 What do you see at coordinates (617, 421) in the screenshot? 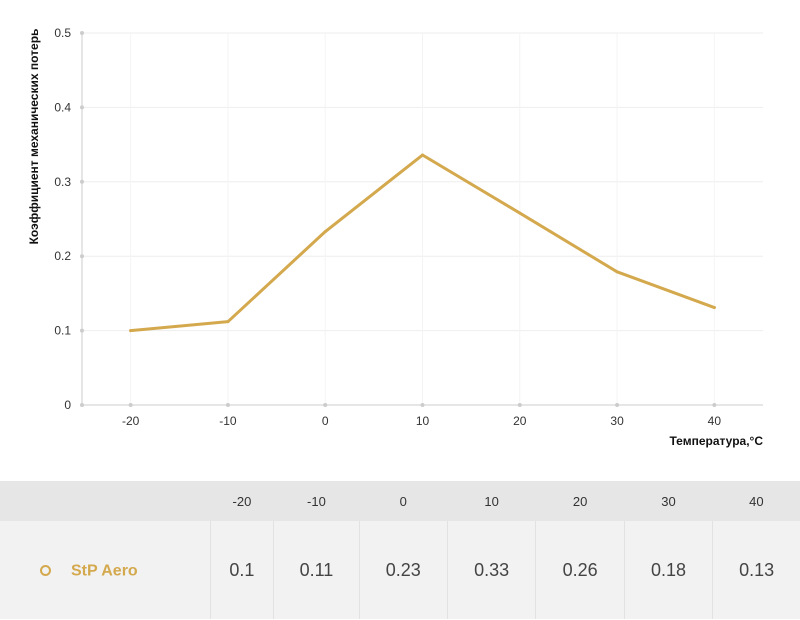
I see `x-tick-label: 30` at bounding box center [617, 421].